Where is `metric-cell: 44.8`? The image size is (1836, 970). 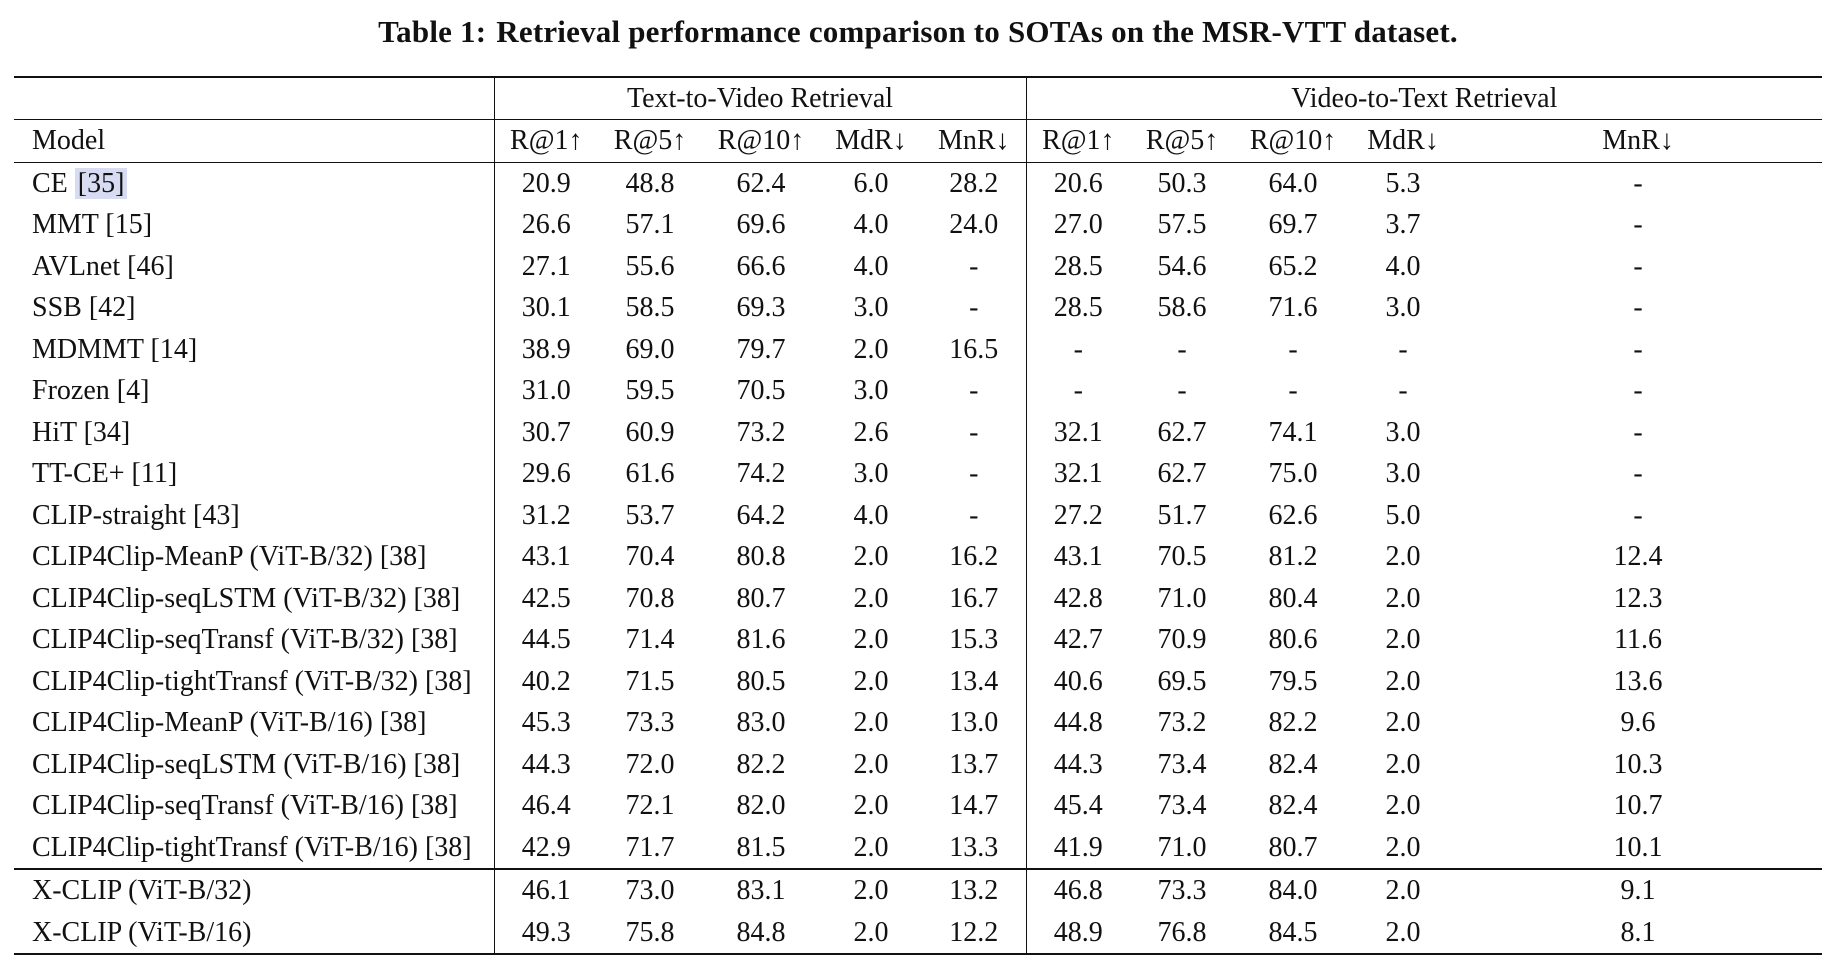 metric-cell: 44.8 is located at coordinates (1078, 723).